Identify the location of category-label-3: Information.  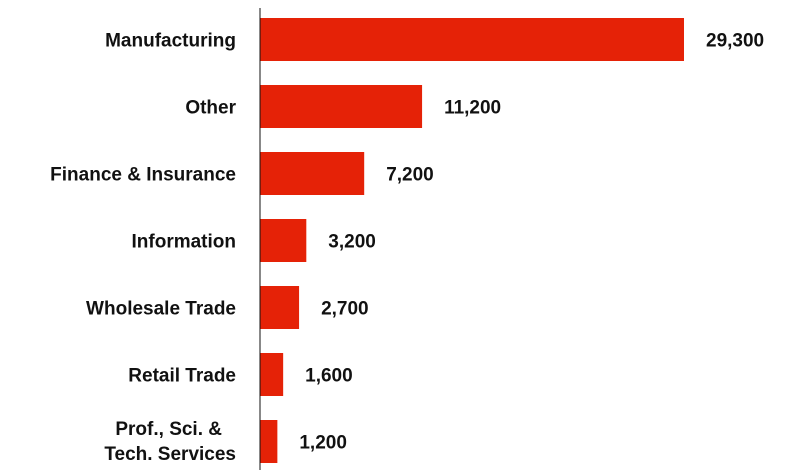
(184, 242).